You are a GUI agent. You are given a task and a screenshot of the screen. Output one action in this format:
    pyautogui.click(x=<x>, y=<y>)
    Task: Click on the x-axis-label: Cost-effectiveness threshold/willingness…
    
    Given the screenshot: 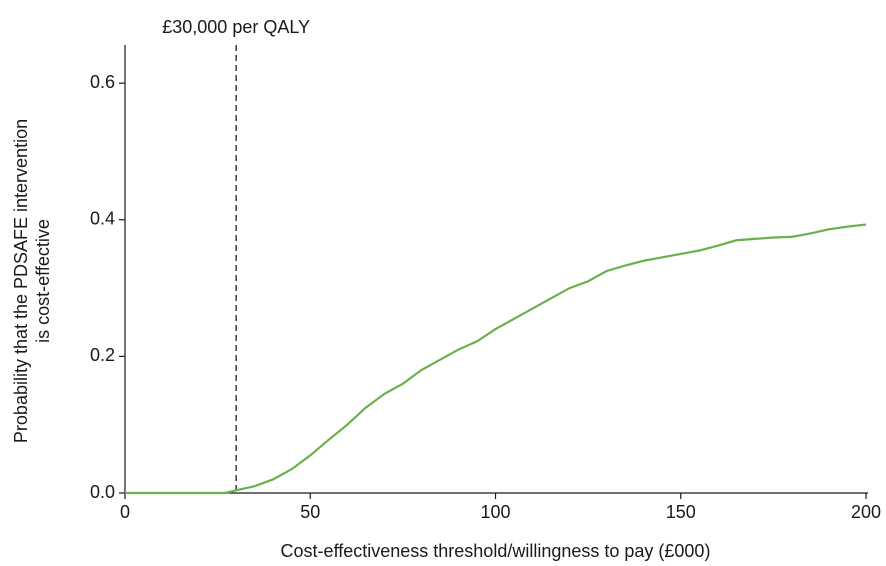 What is the action you would take?
    pyautogui.click(x=496, y=551)
    